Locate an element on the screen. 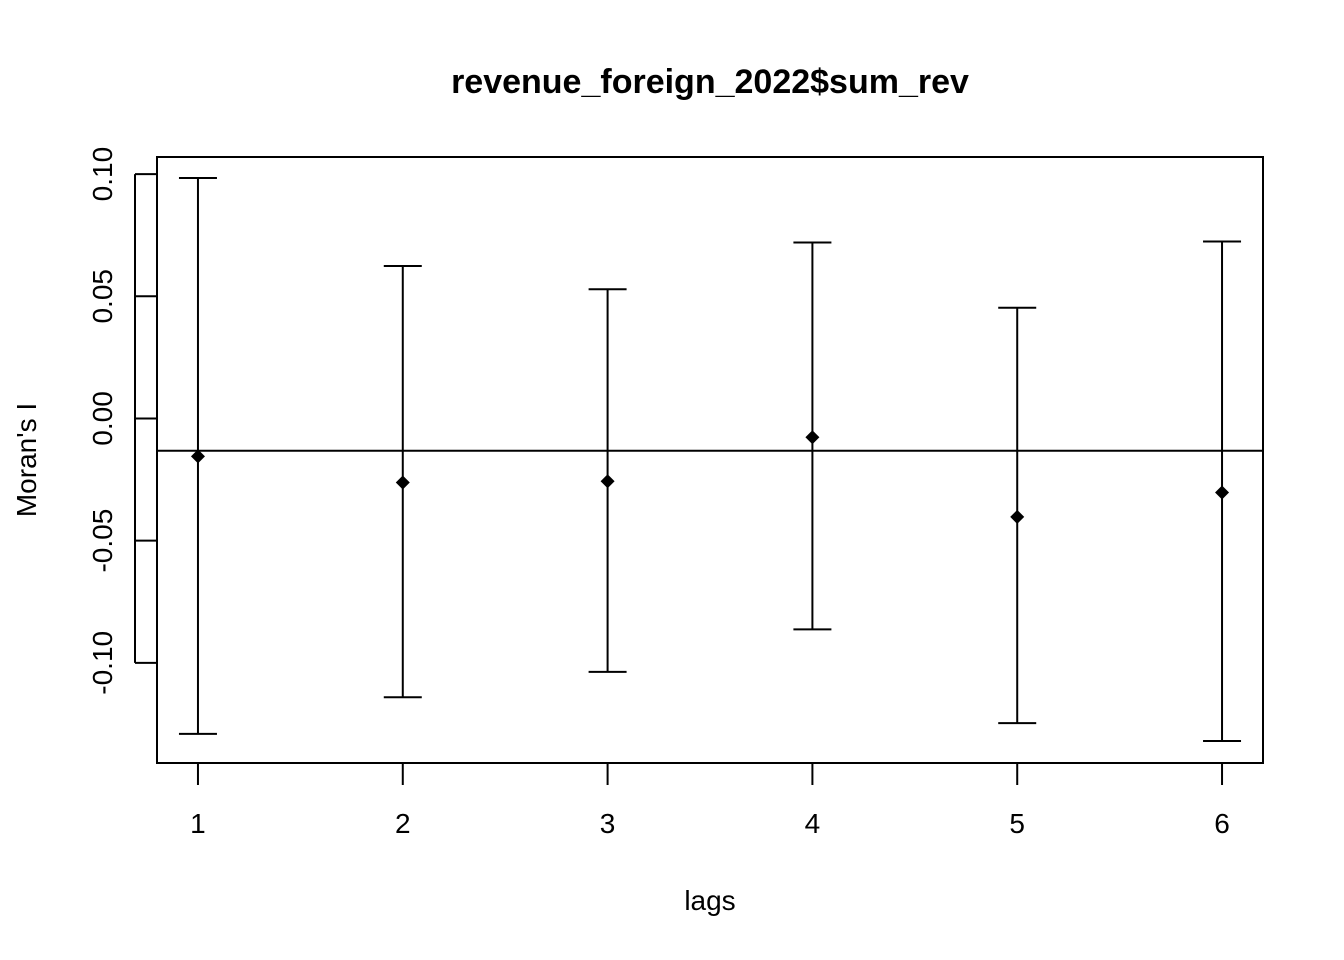  y-tick-label: 0.10 is located at coordinates (102, 174).